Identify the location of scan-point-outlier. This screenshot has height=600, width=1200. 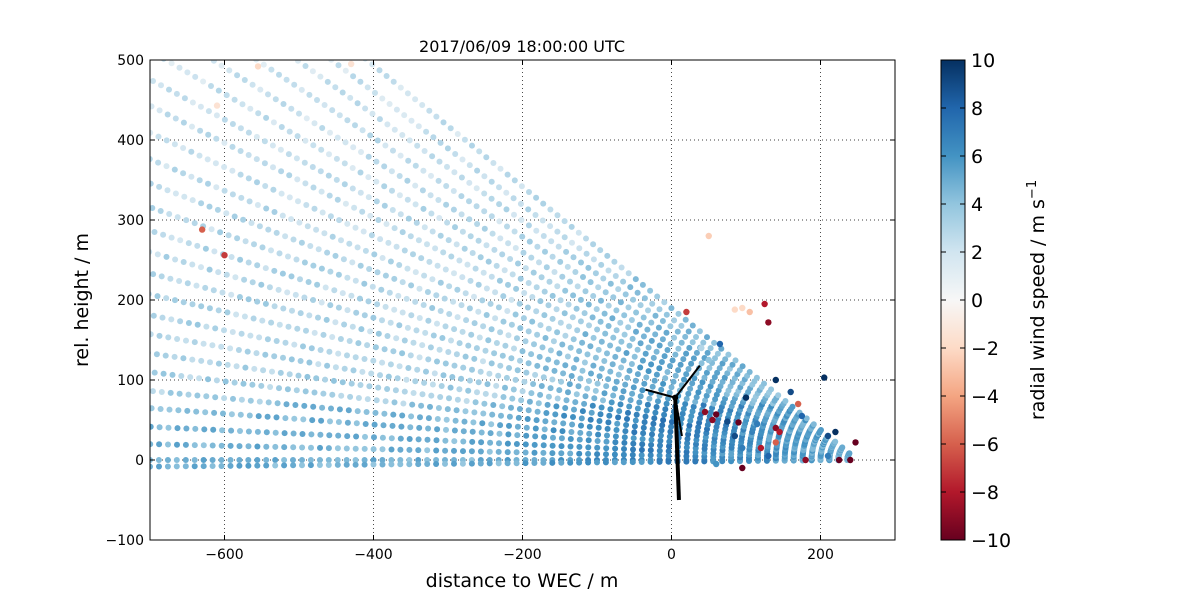
(742, 468).